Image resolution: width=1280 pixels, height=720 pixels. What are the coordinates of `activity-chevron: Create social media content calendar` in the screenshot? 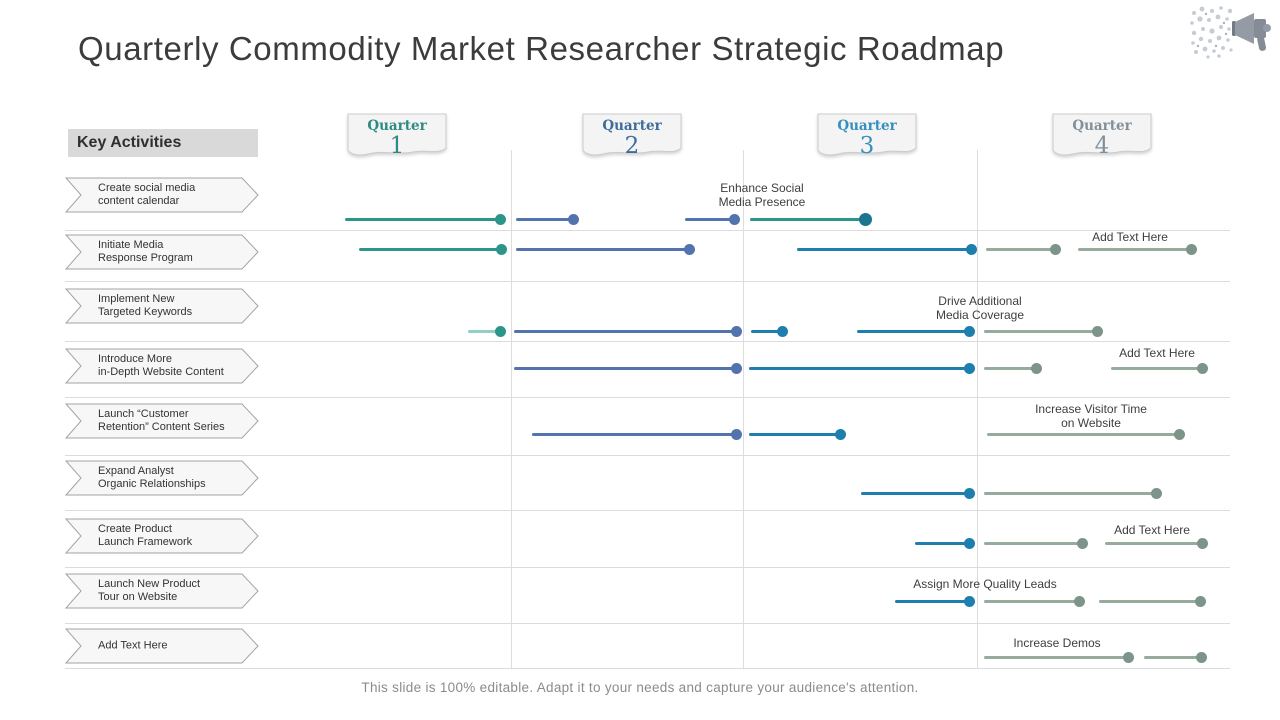 It's located at (162, 195).